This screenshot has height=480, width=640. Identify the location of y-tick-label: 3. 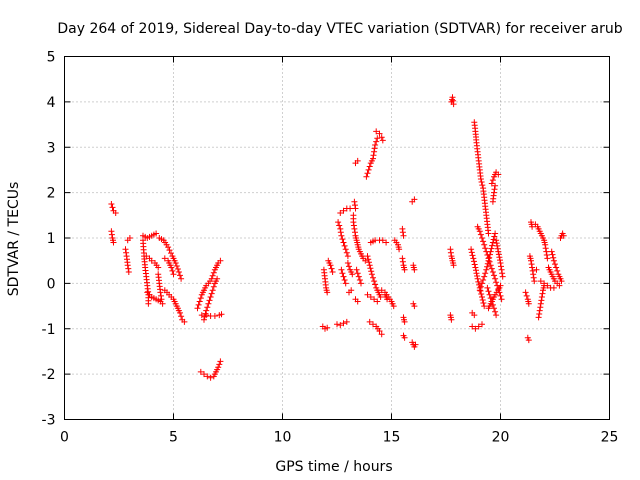
(51, 148).